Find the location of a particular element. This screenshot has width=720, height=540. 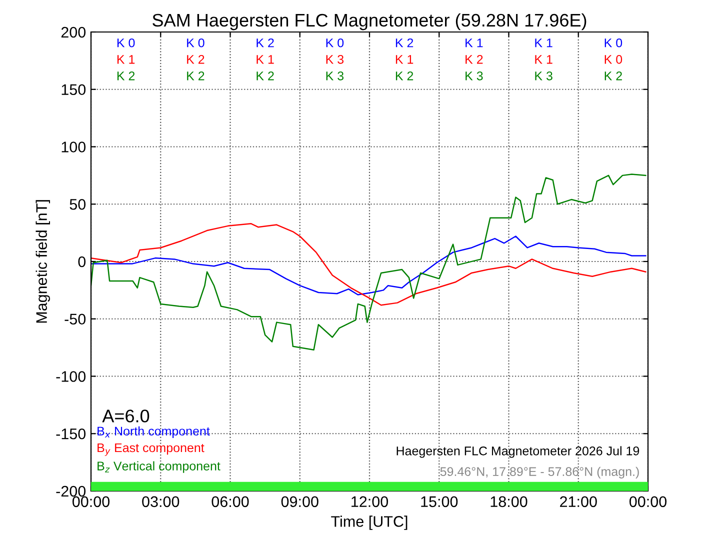

x-tick-label: 21:00 is located at coordinates (578, 502).